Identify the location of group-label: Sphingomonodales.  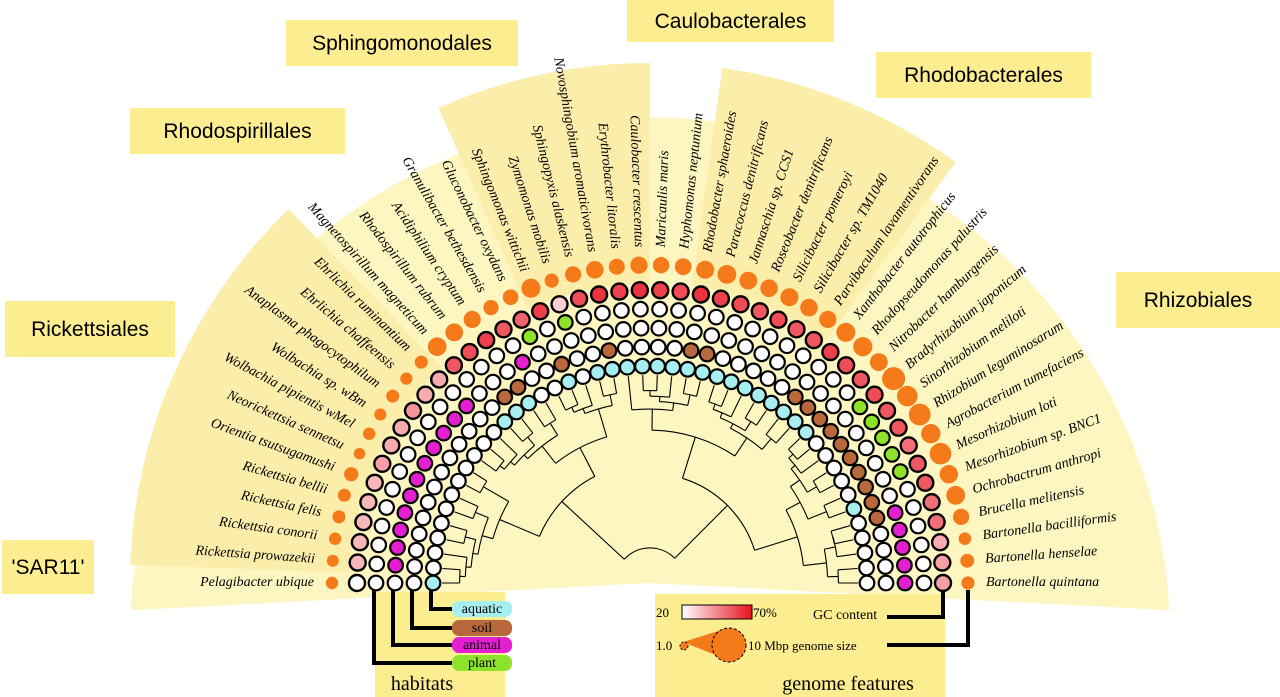
(402, 43).